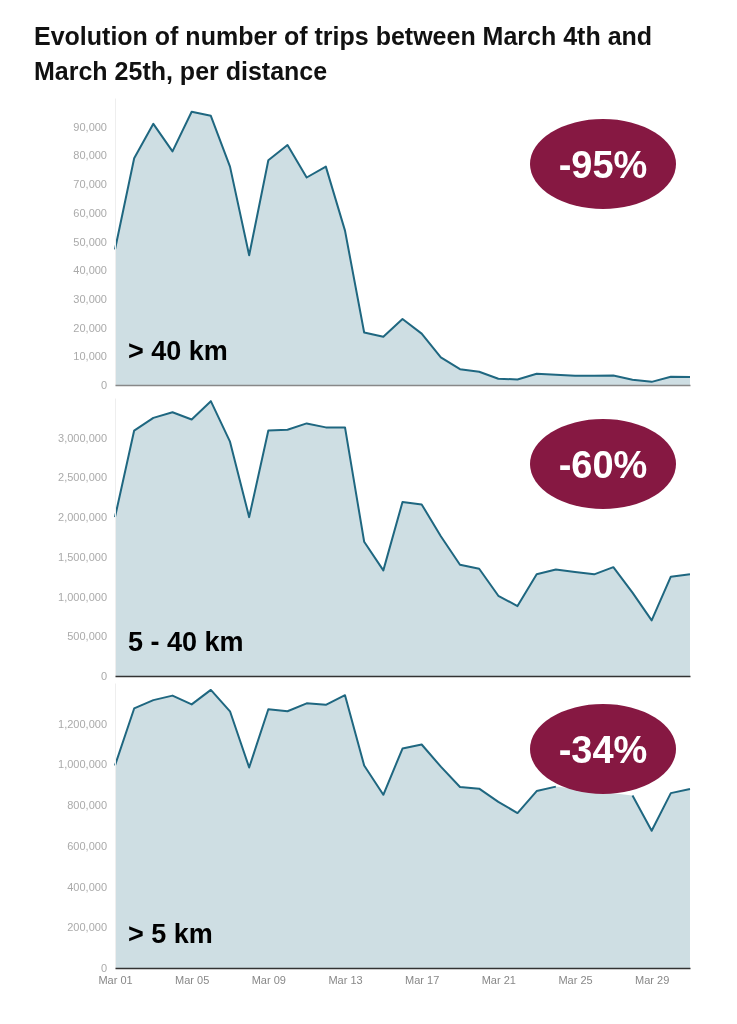 The image size is (737, 1024). Describe the element at coordinates (170, 934) in the screenshot. I see `annotation: > 5 km` at that location.